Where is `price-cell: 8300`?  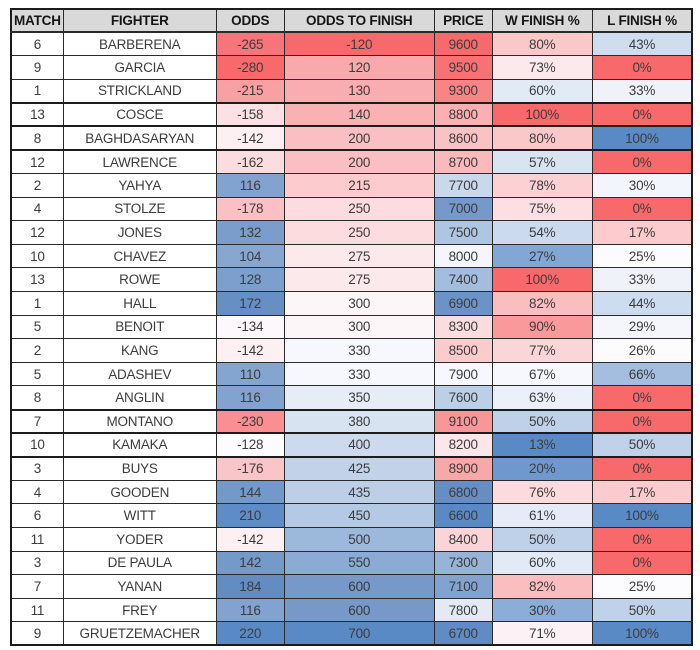 price-cell: 8300 is located at coordinates (463, 327).